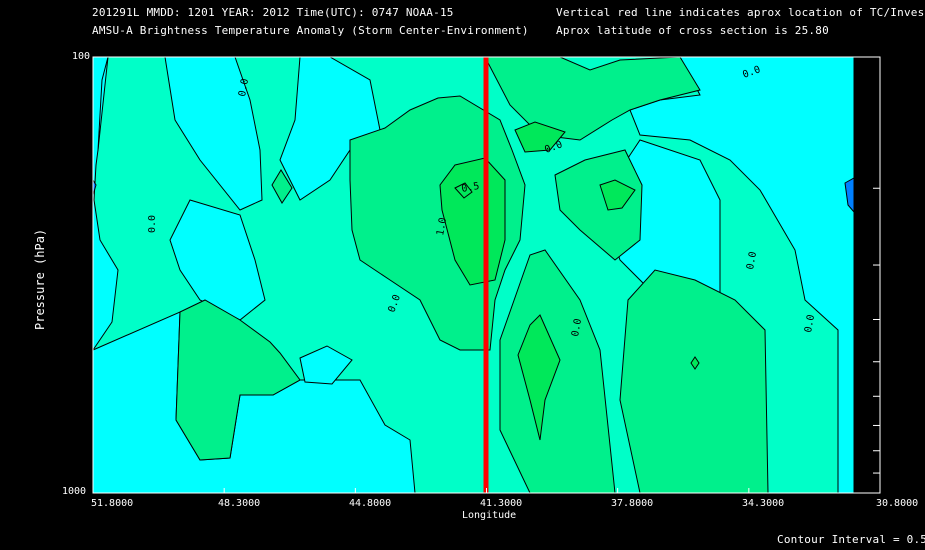 This screenshot has height=550, width=925. I want to click on g05-right-mid, so click(598, 205).